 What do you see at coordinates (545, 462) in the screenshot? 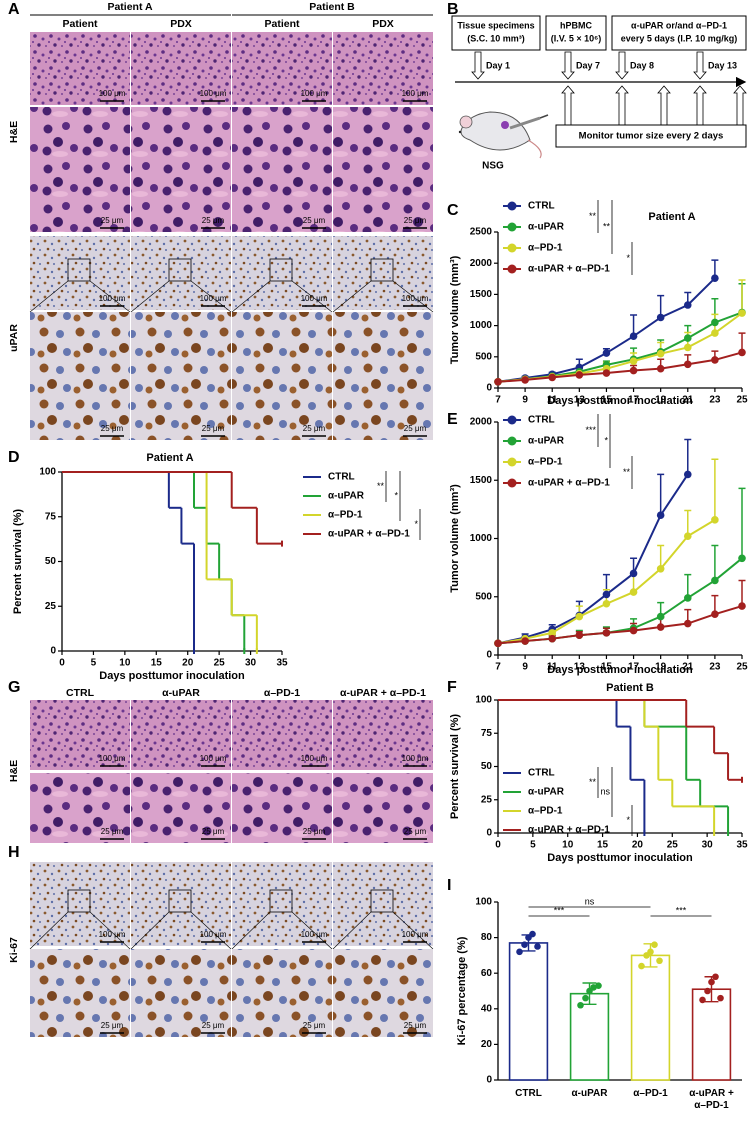
I see `legend-label: α–PD-1` at bounding box center [545, 462].